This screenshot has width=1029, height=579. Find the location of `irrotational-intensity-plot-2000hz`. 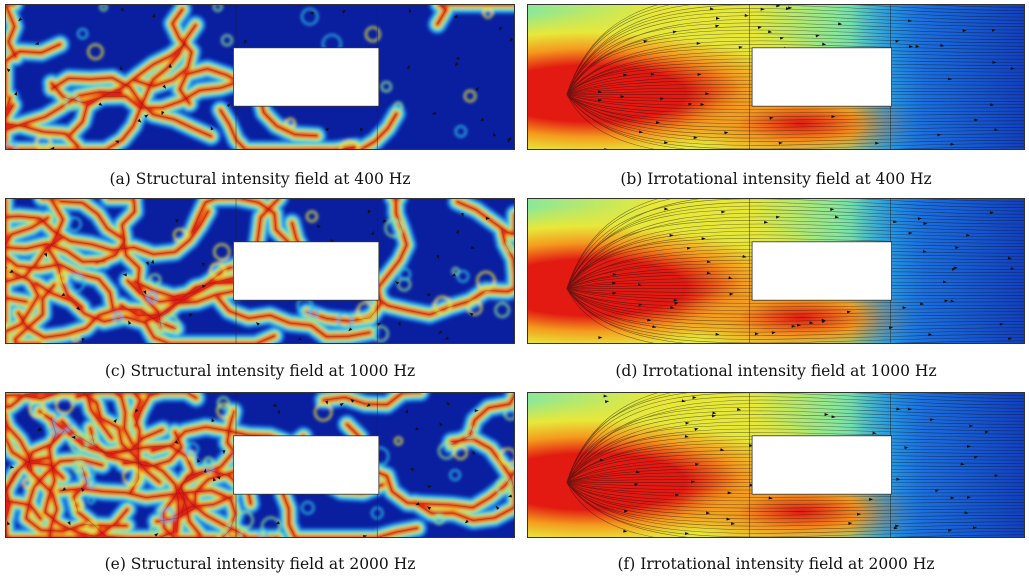

irrotational-intensity-plot-2000hz is located at coordinates (776, 465).